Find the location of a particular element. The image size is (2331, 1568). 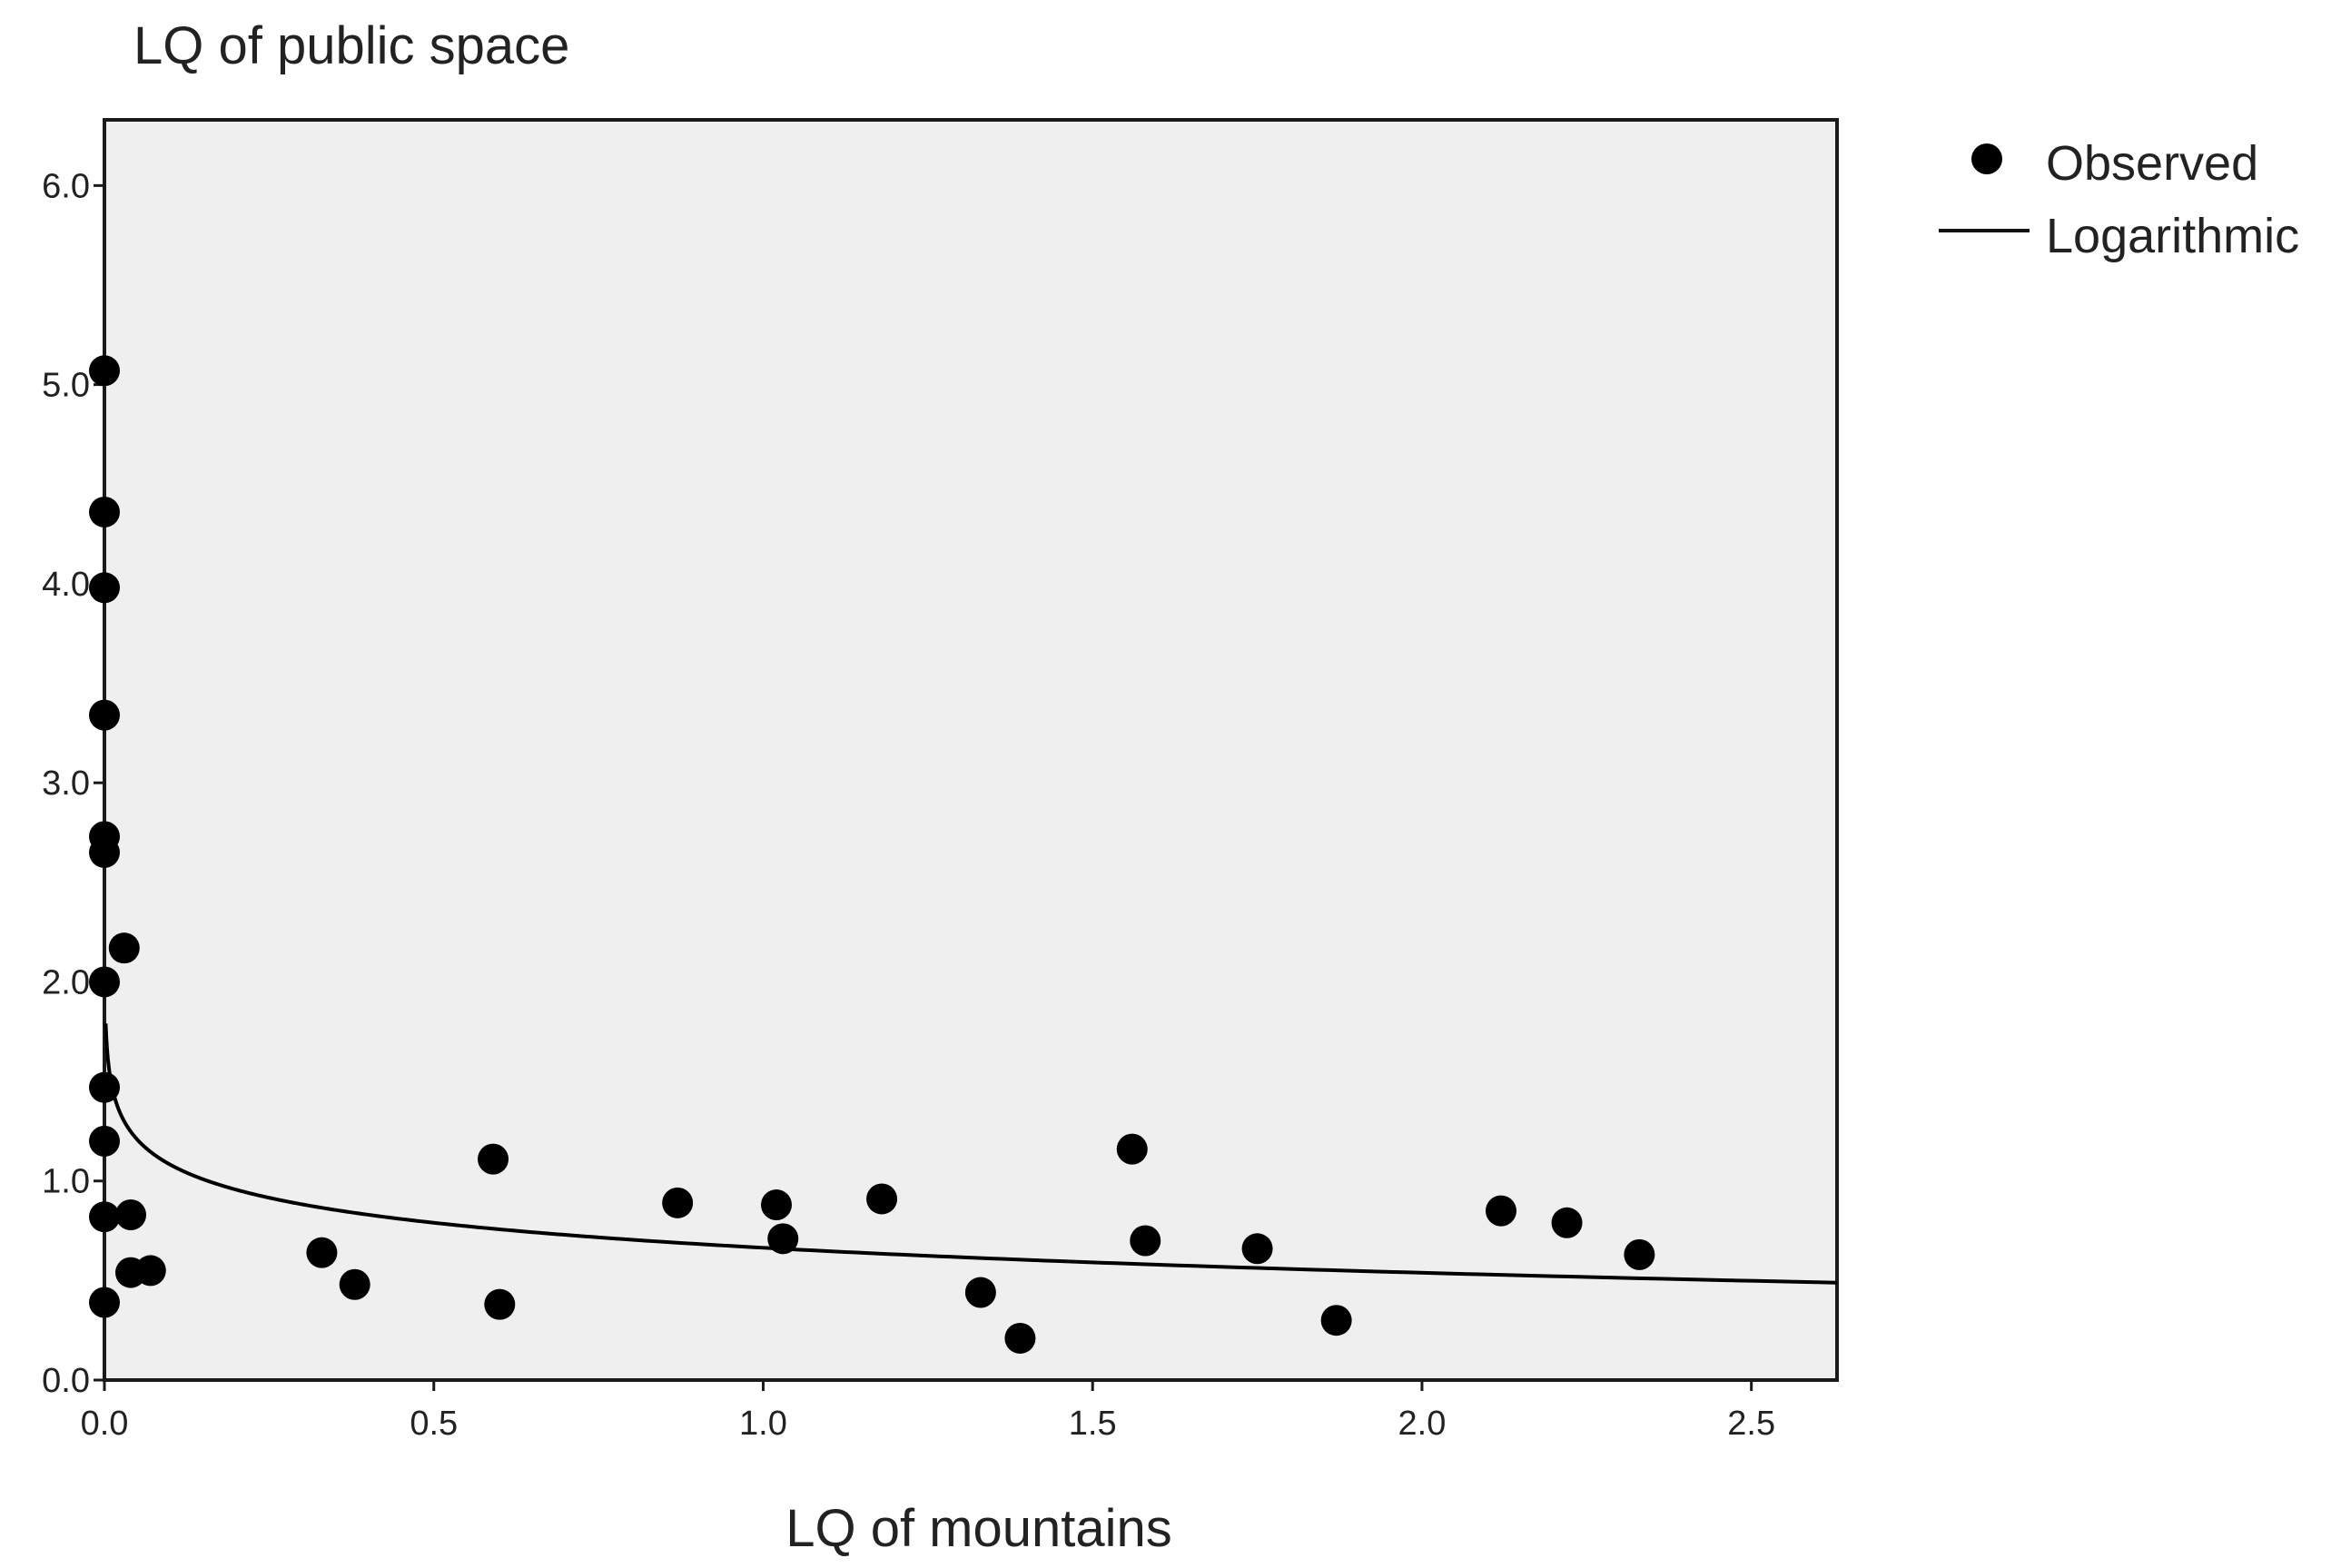

y-tick-label: 4.0 is located at coordinates (66, 585).